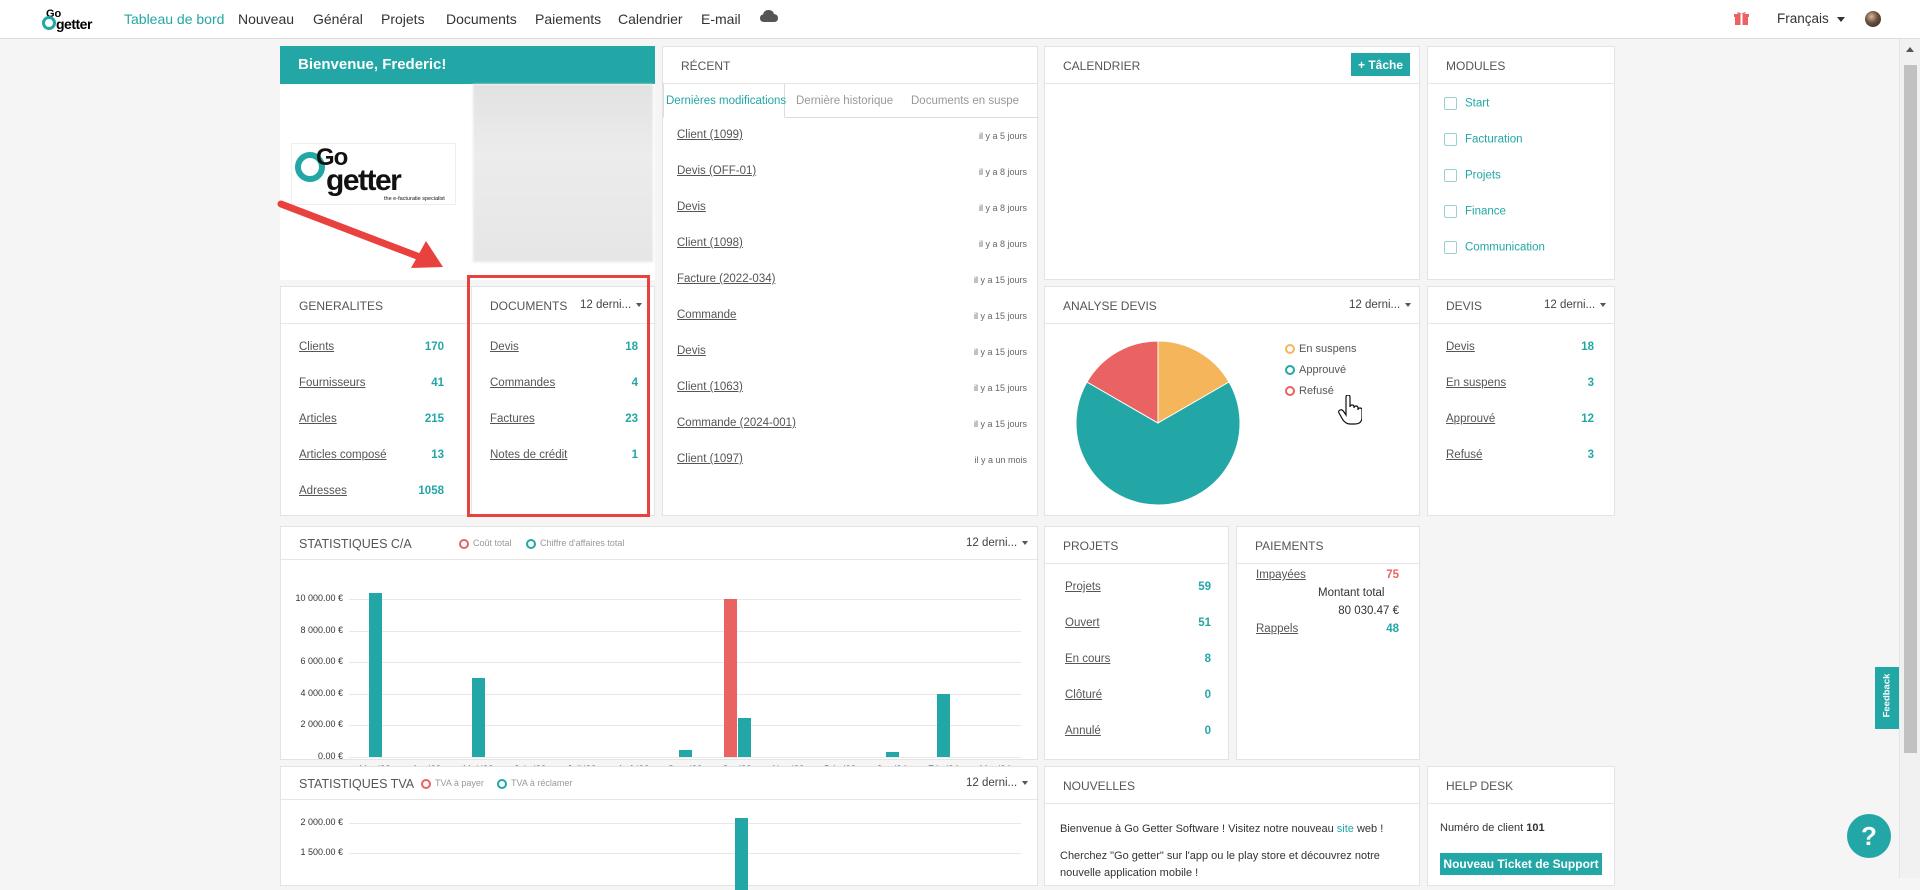 The width and height of the screenshot is (1920, 890). I want to click on user-avatar, so click(1873, 19).